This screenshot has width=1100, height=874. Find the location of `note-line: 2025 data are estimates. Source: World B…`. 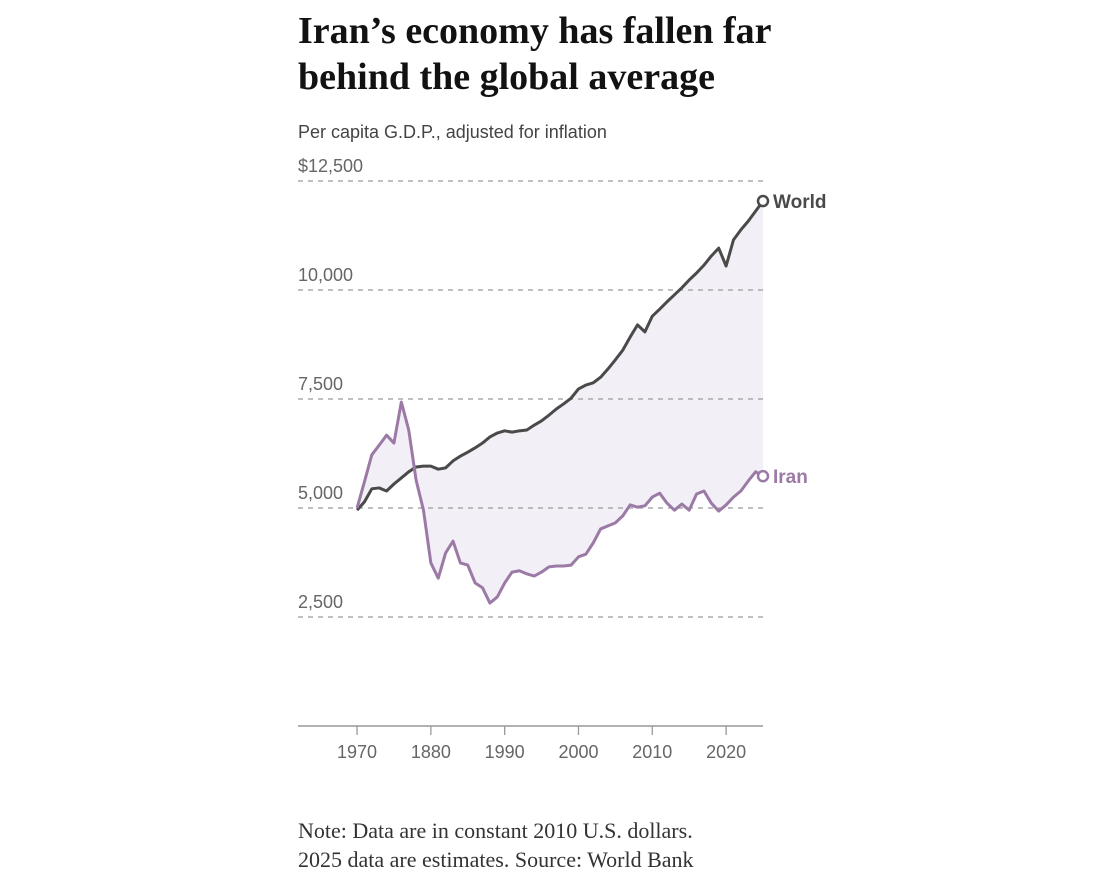

note-line: 2025 data are estimates. Source: World B… is located at coordinates (496, 859).